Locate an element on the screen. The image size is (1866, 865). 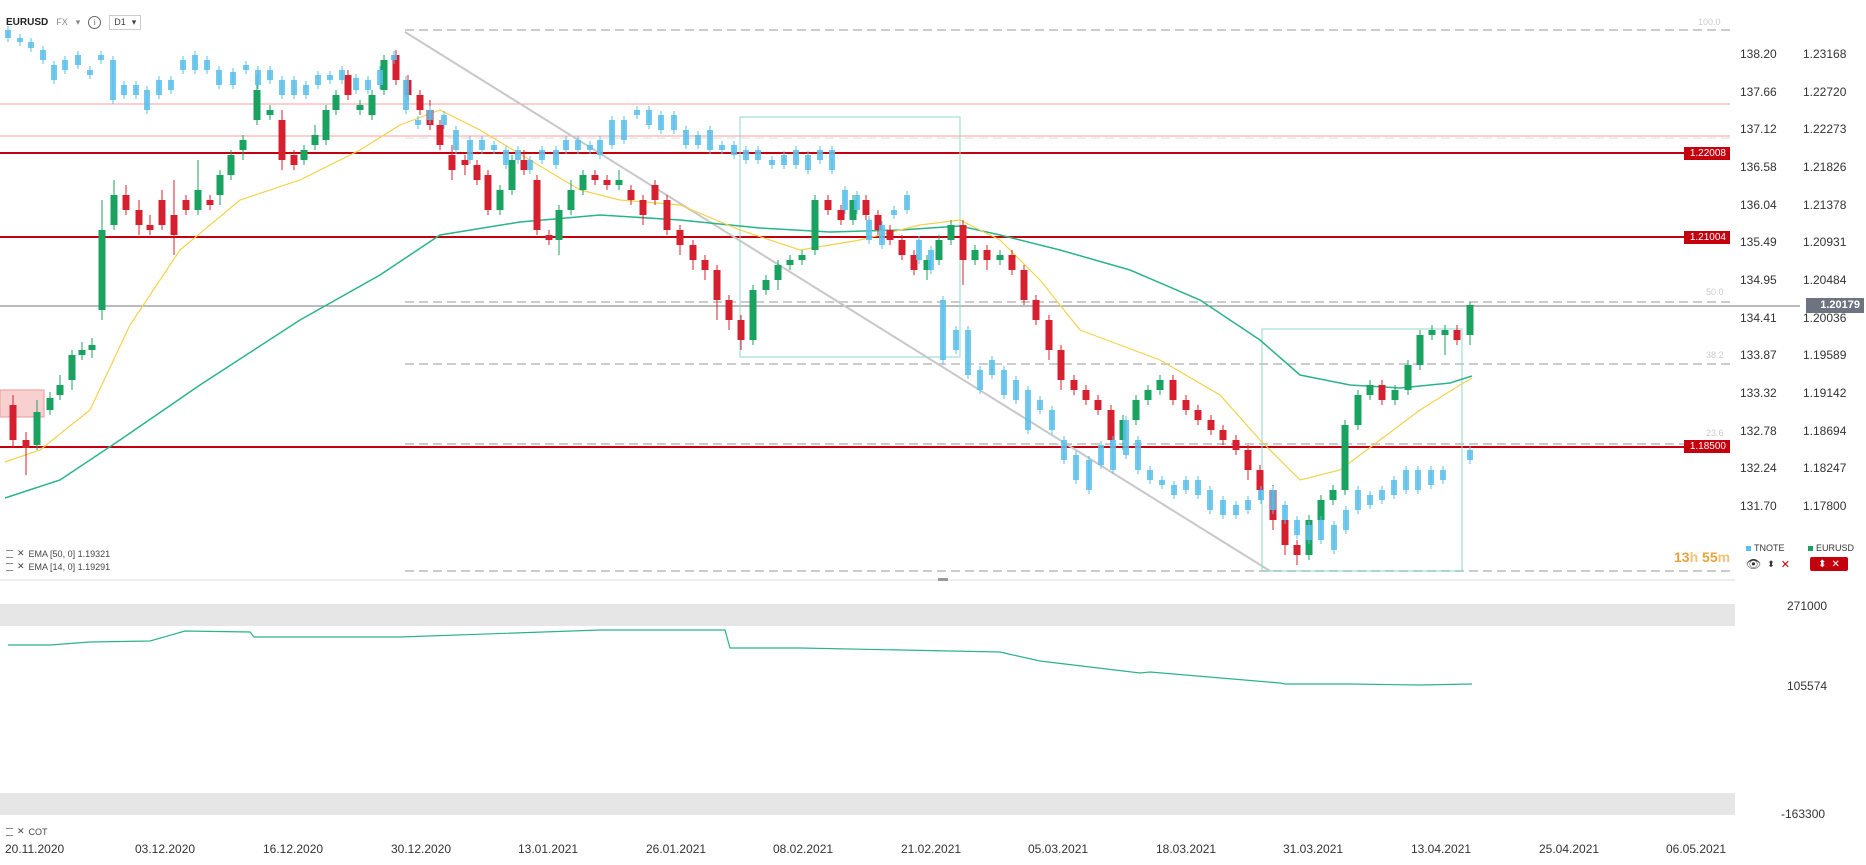
timer-minutes: 55 is located at coordinates (1710, 557).